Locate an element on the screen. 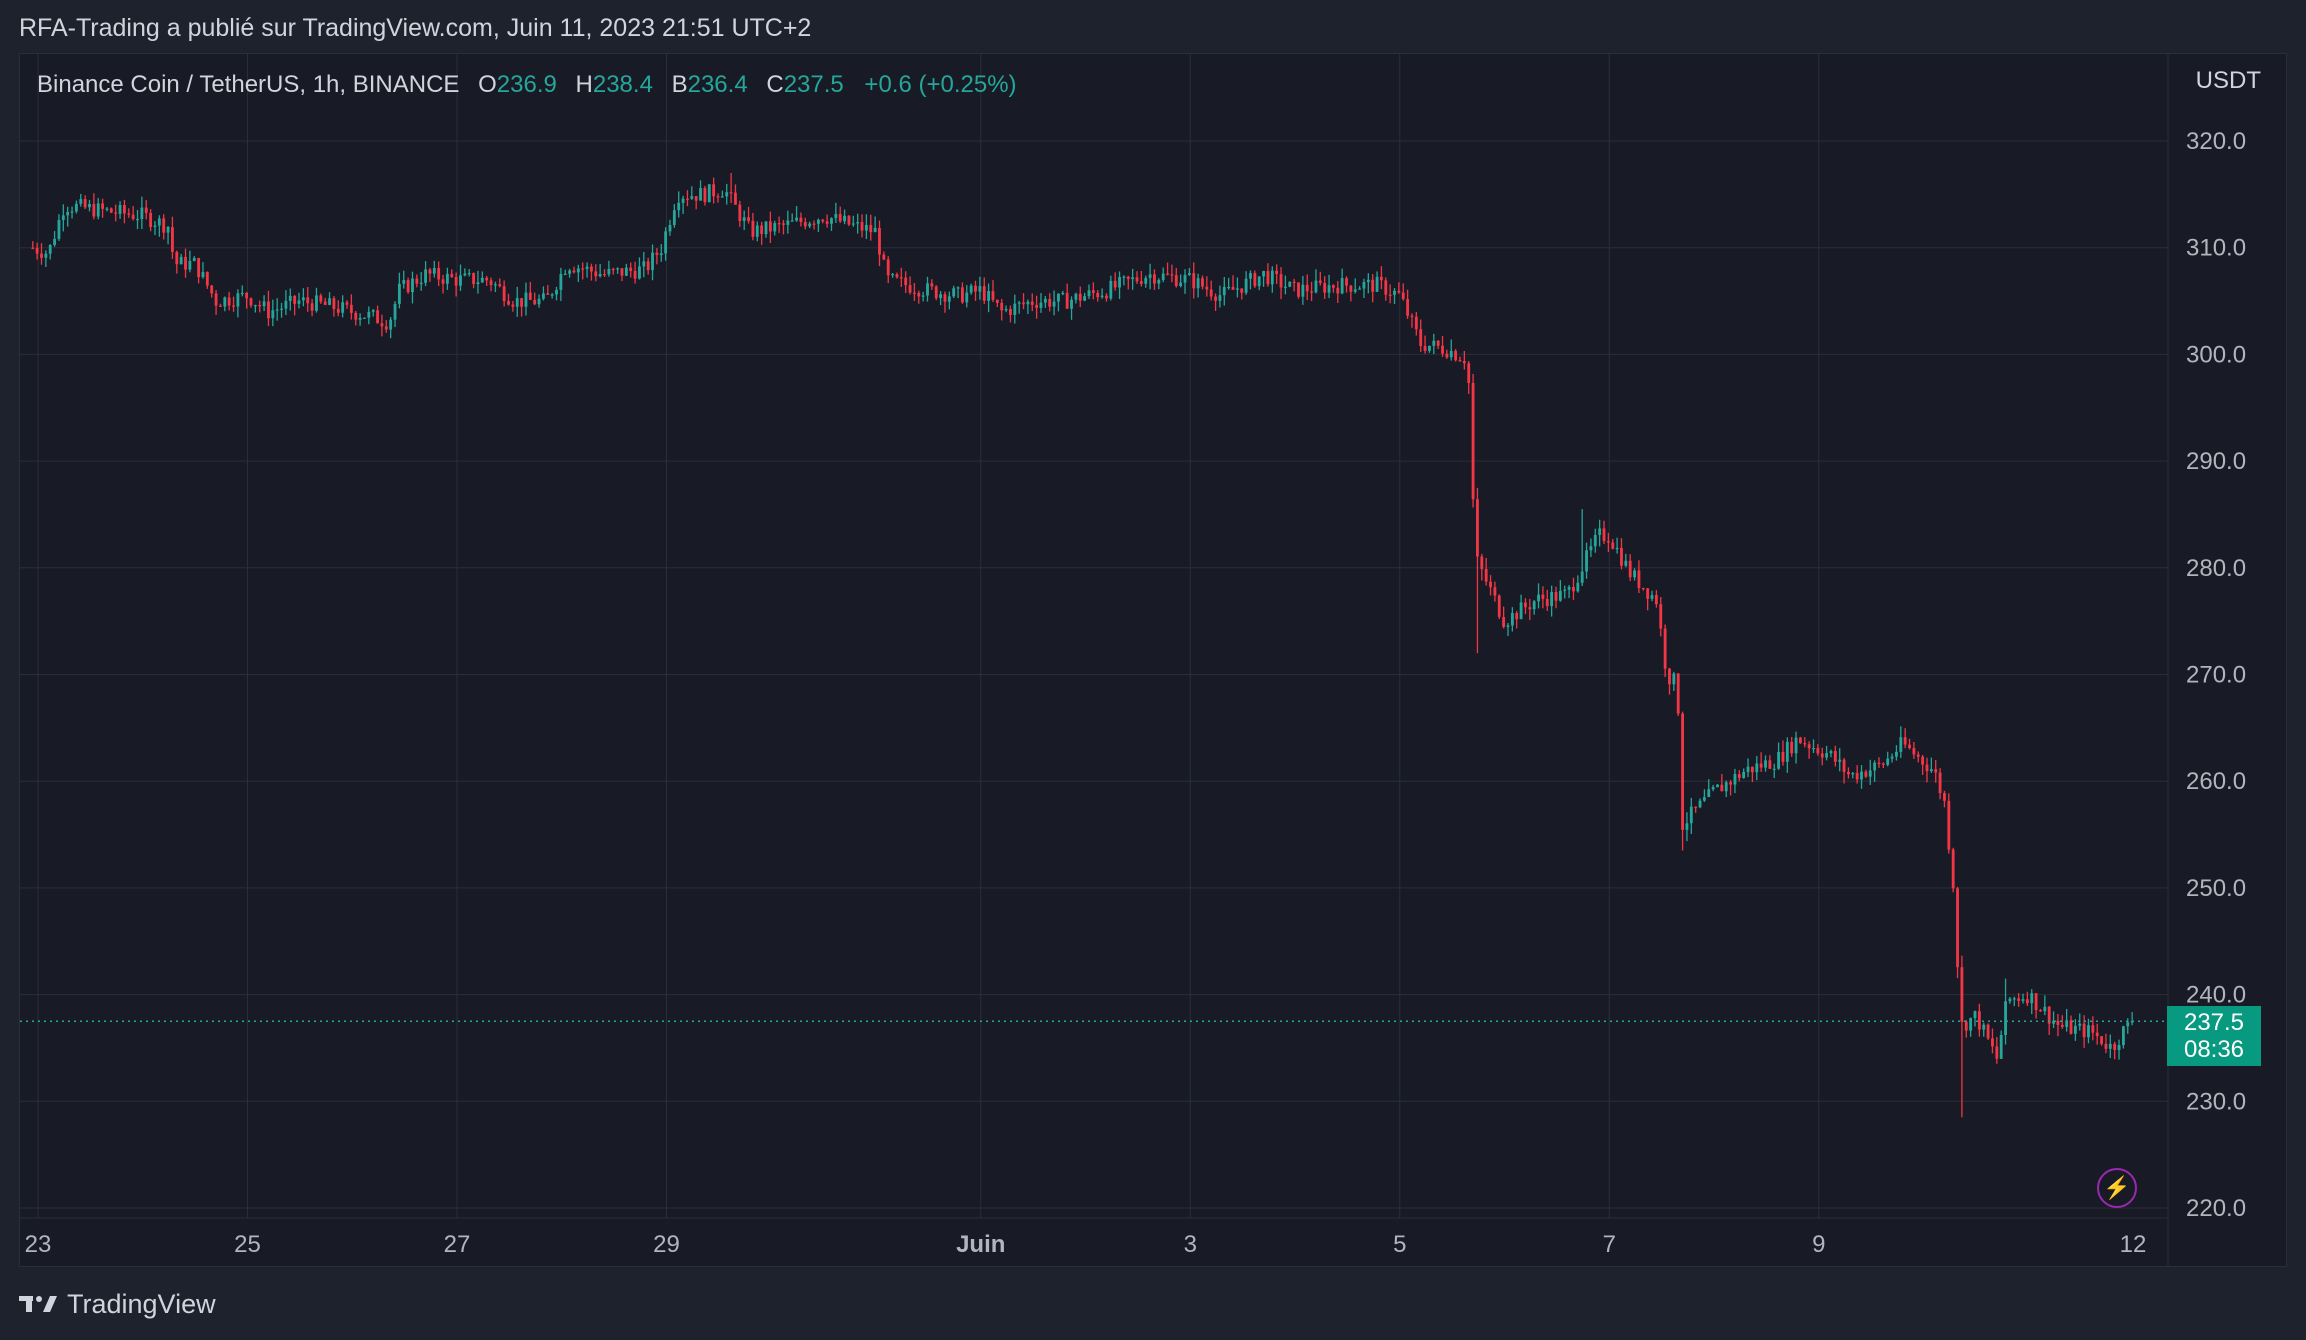 The height and width of the screenshot is (1340, 2306). high-label: H is located at coordinates (584, 84).